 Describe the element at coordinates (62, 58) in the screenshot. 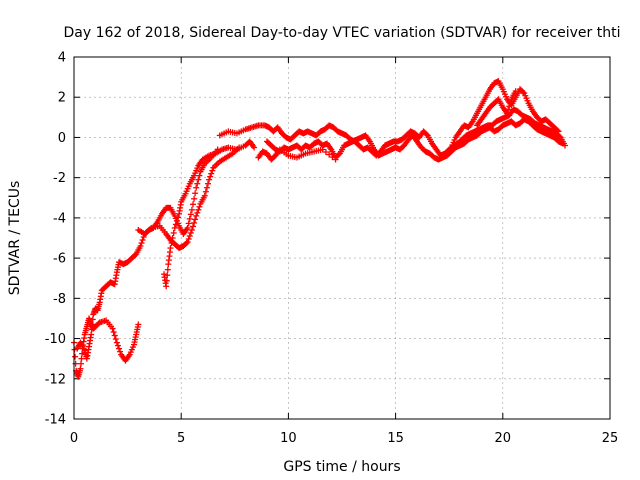

I see `y-tick-label: 4` at that location.